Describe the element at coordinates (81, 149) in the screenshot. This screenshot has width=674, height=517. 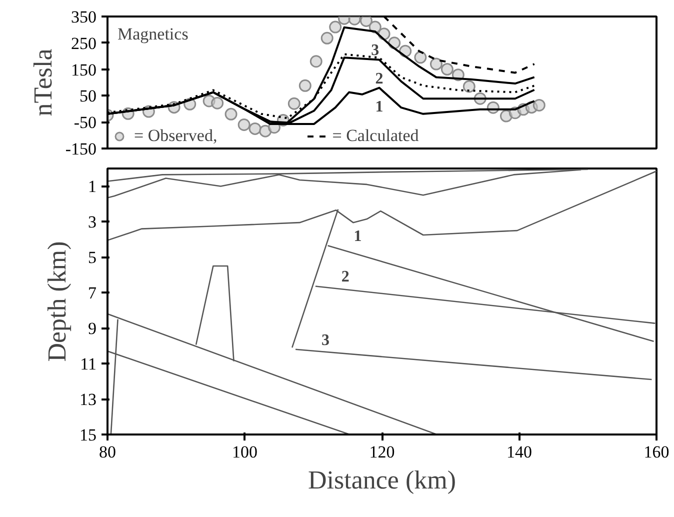
I see `y-tick-label: -150` at that location.